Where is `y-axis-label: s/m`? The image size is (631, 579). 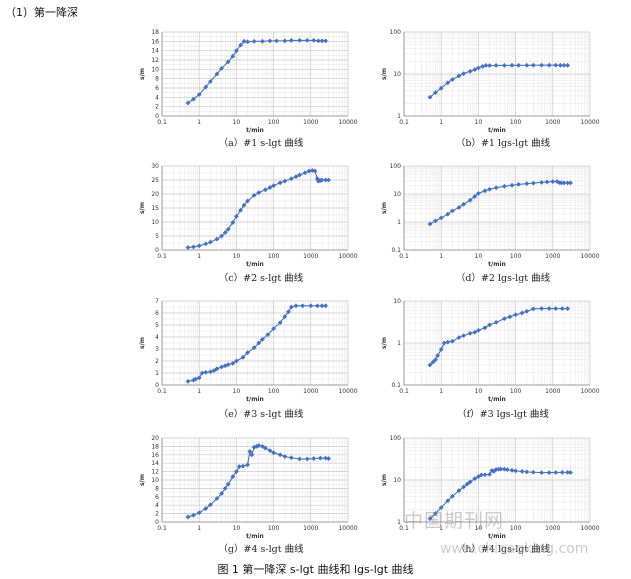 y-axis-label: s/m is located at coordinates (384, 74).